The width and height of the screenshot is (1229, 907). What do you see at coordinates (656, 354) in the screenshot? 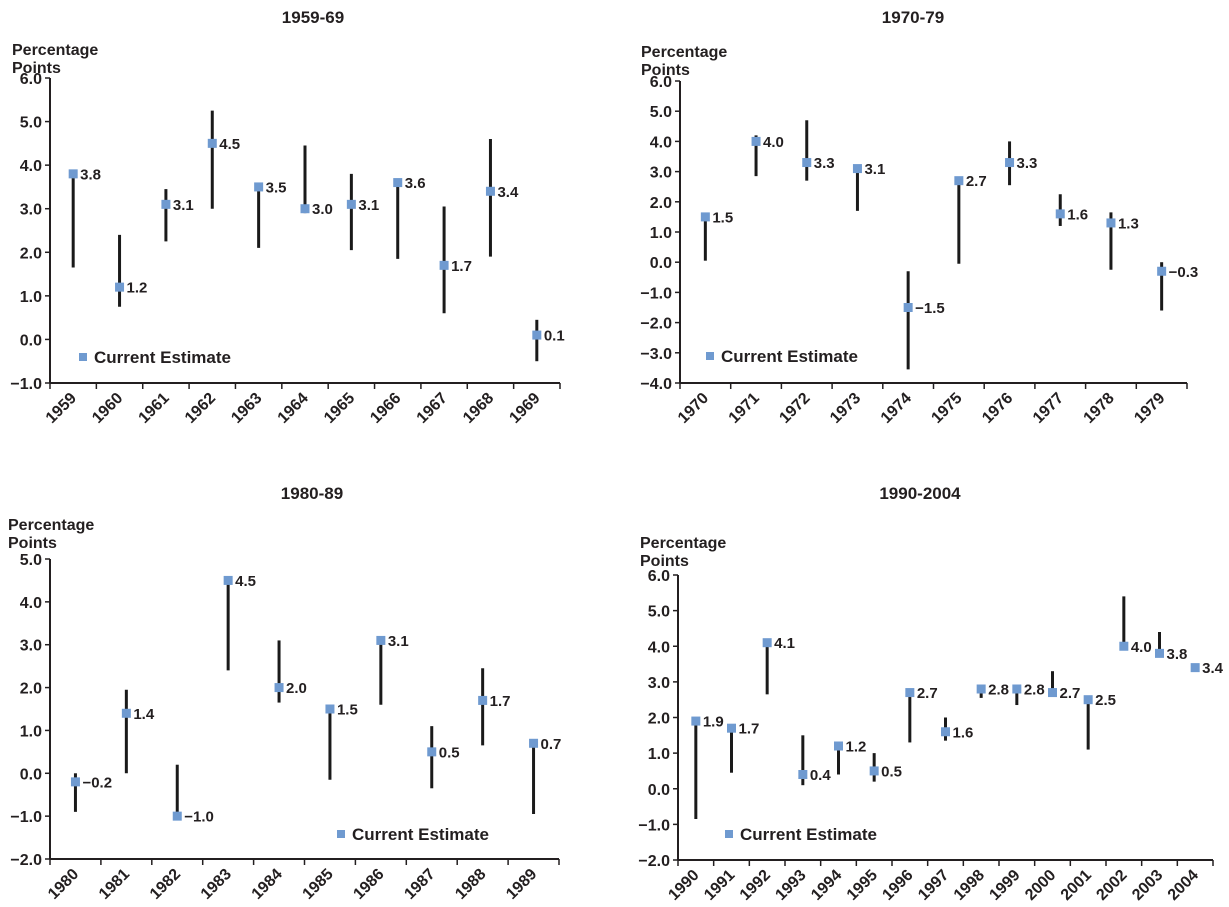
I see `y-tick-label: −3.0` at bounding box center [656, 354].